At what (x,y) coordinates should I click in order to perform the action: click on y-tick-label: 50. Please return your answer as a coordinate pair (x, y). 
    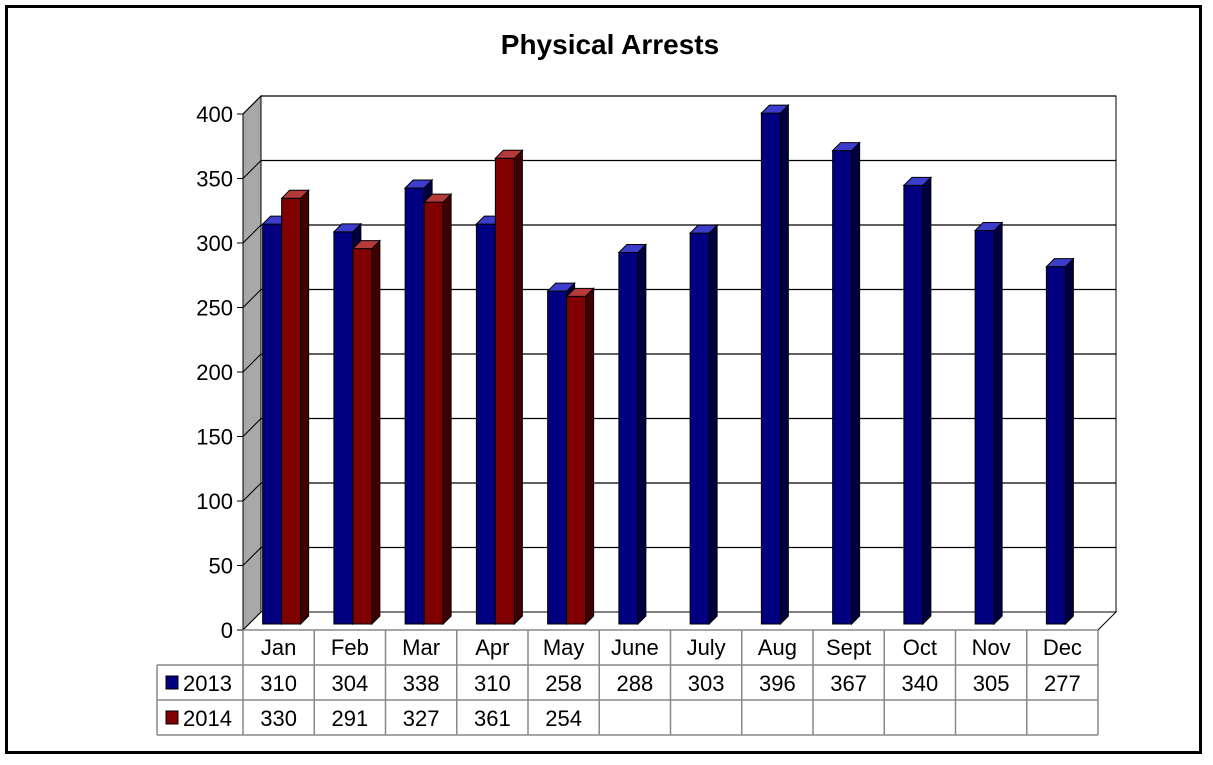
    Looking at the image, I should click on (221, 566).